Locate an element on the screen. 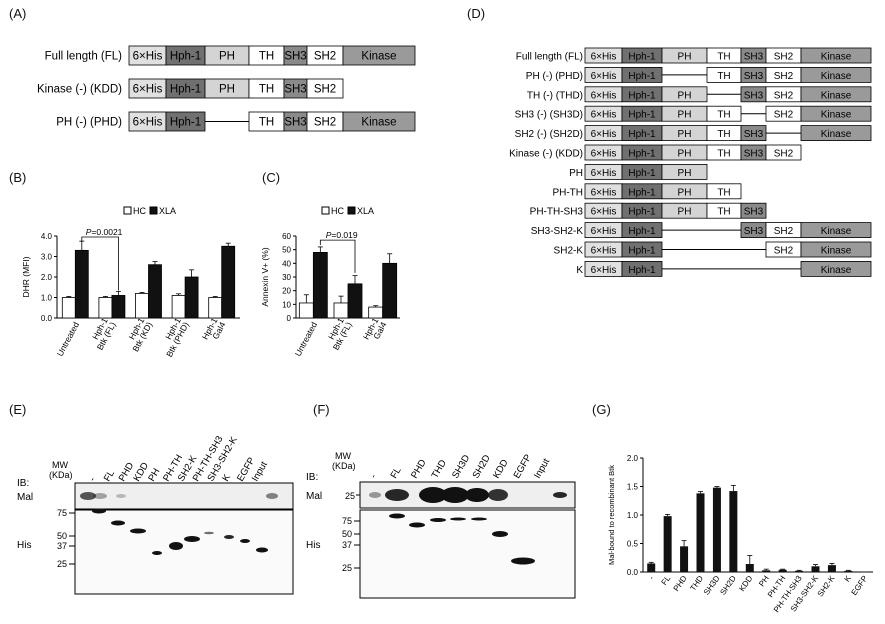  y-tick-label: 10 is located at coordinates (286, 304).